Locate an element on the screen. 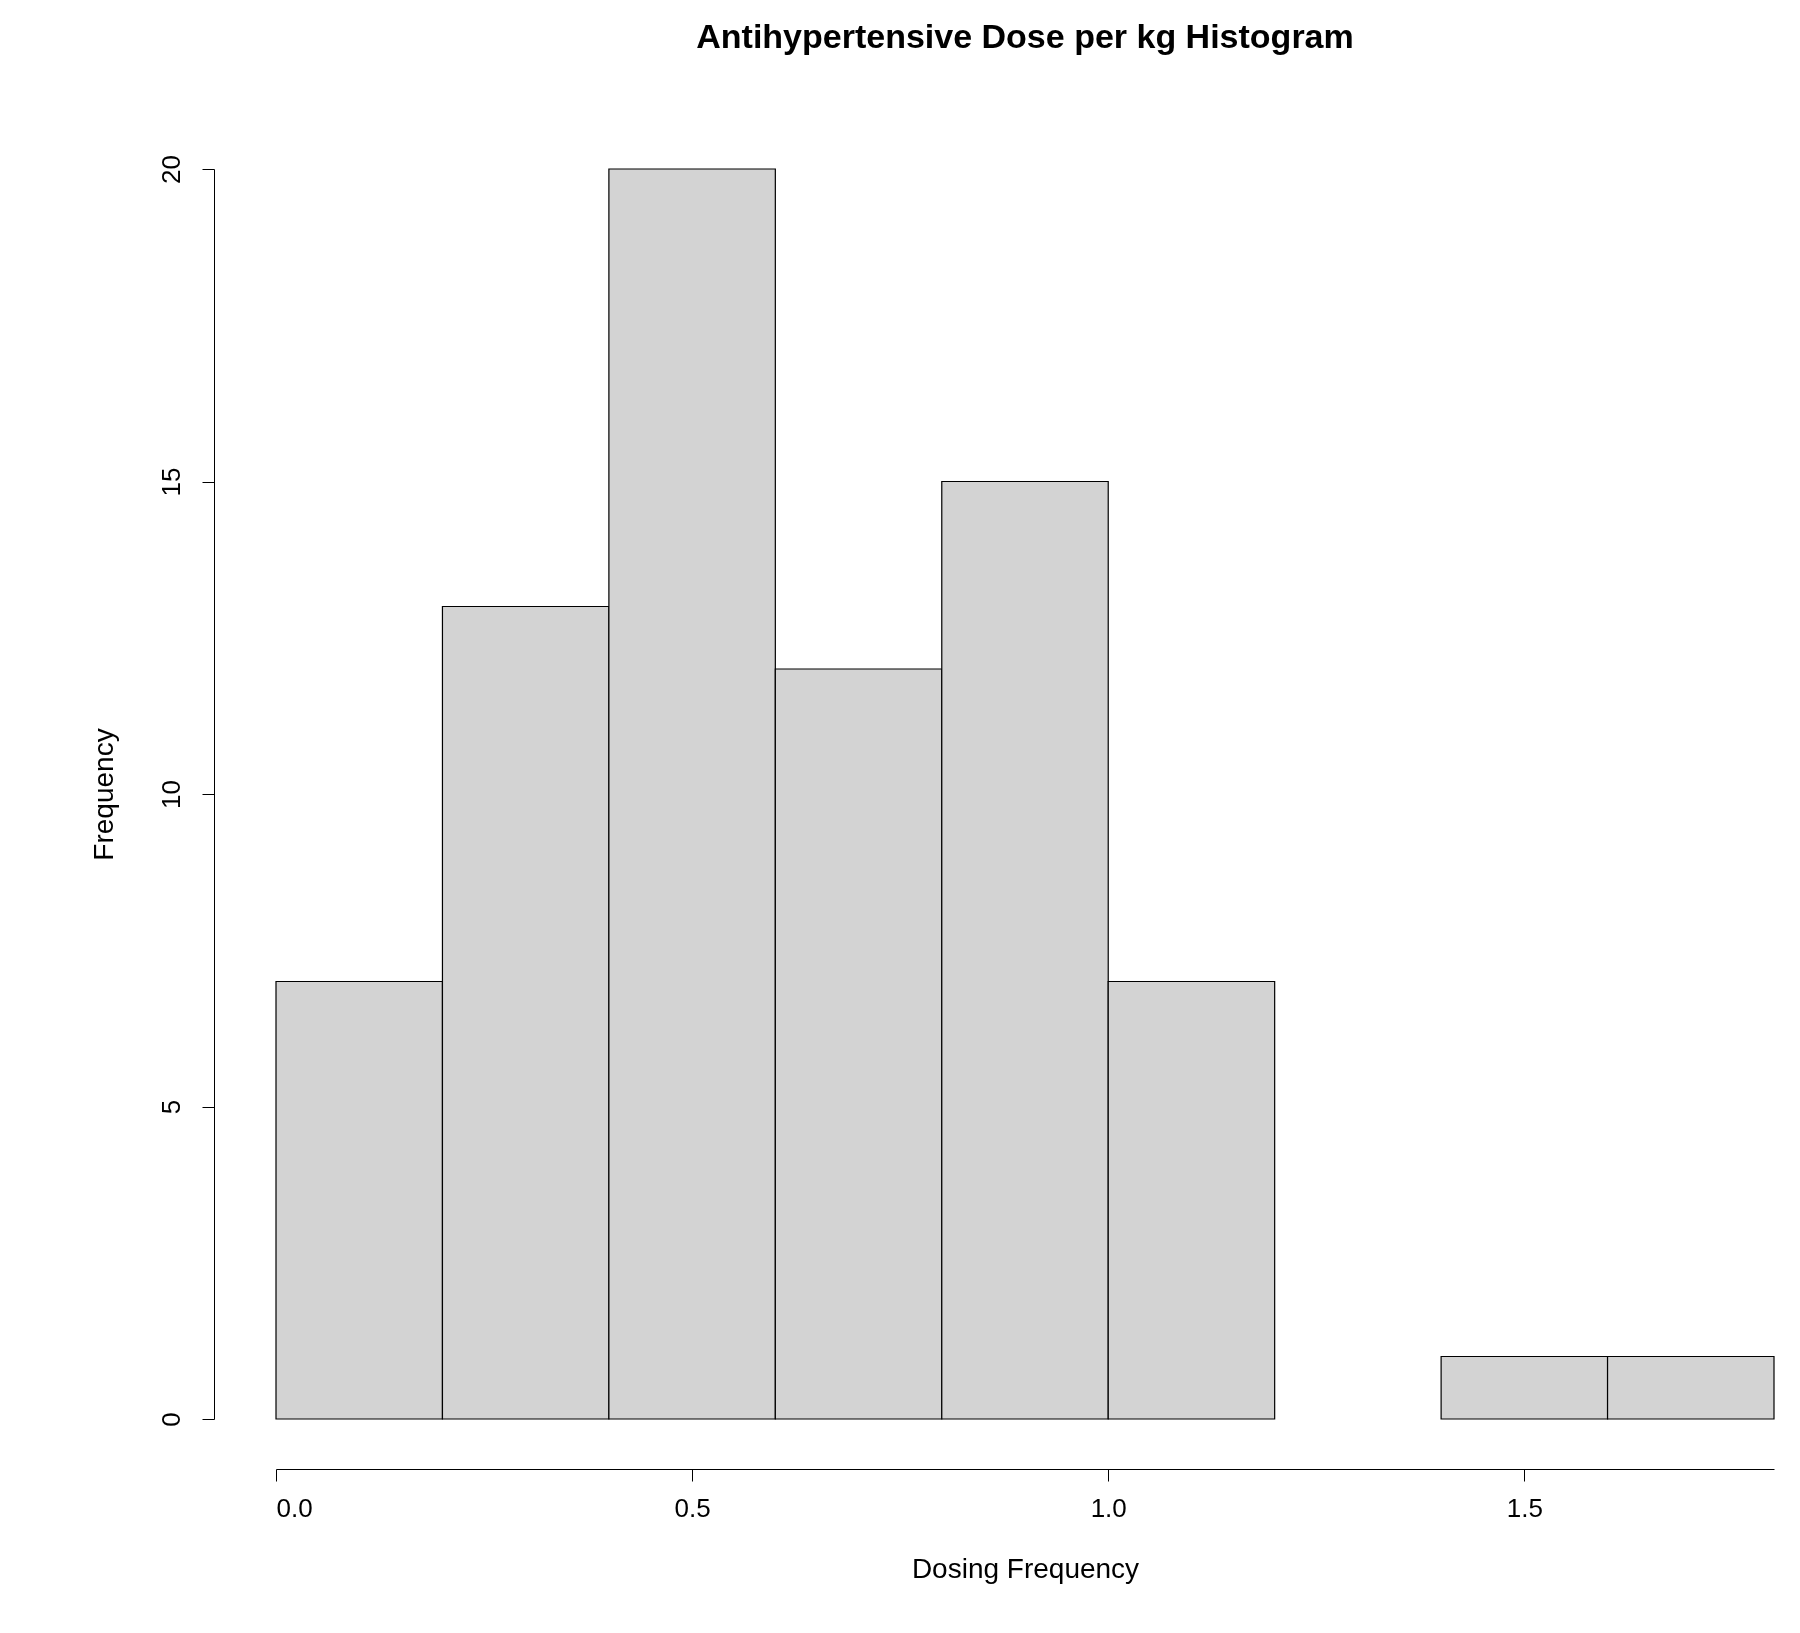 The width and height of the screenshot is (1800, 1633). chart-title: Antihypertensive Dose per kg Histogram is located at coordinates (1025, 35).